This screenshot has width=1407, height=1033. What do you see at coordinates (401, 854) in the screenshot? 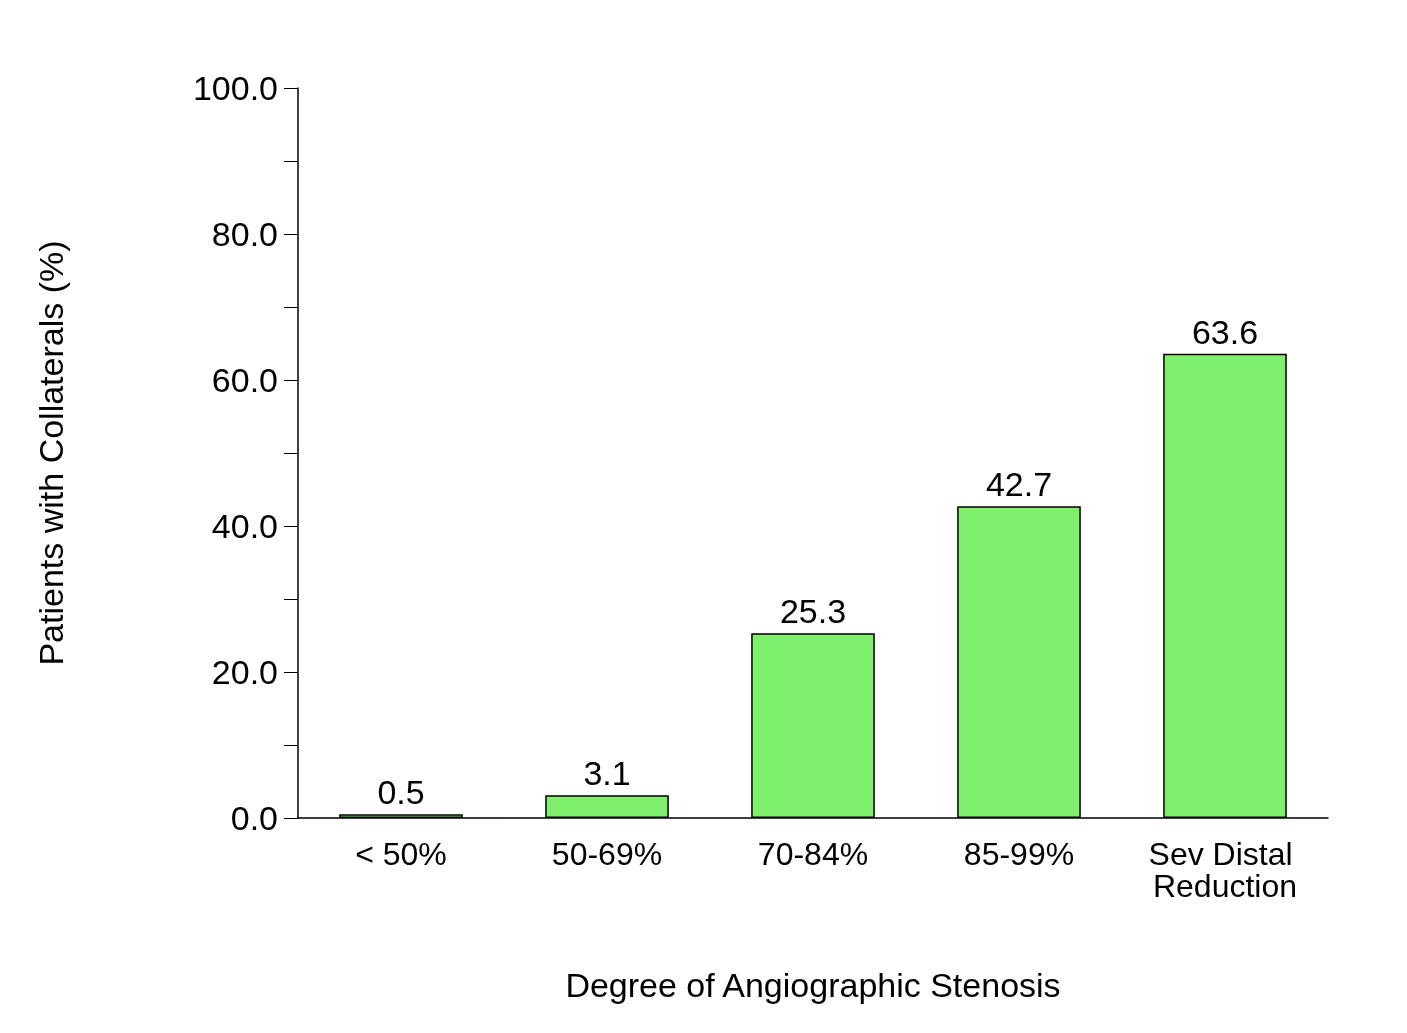
I see `x-tick-label: < 50%` at bounding box center [401, 854].